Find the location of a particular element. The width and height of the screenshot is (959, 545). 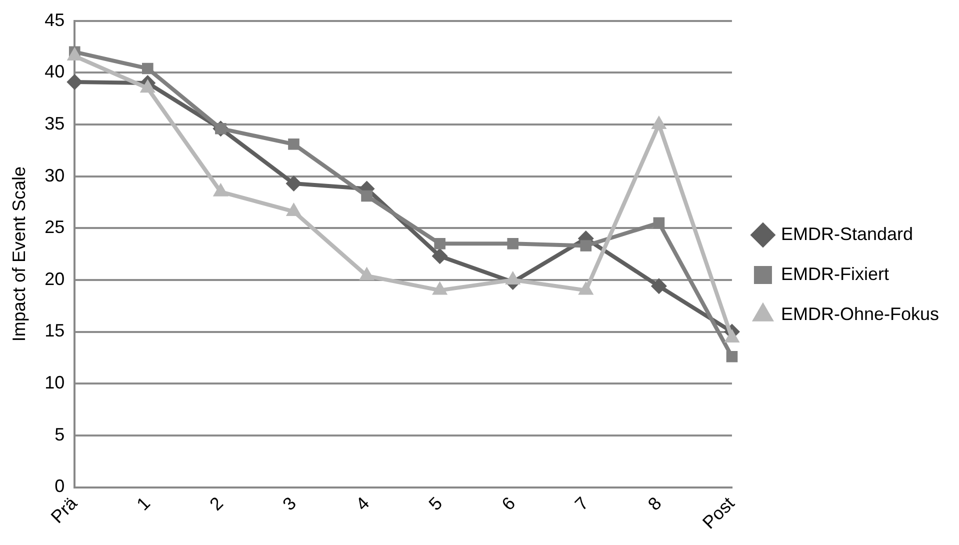

y-tick-label: 40 is located at coordinates (54, 72).